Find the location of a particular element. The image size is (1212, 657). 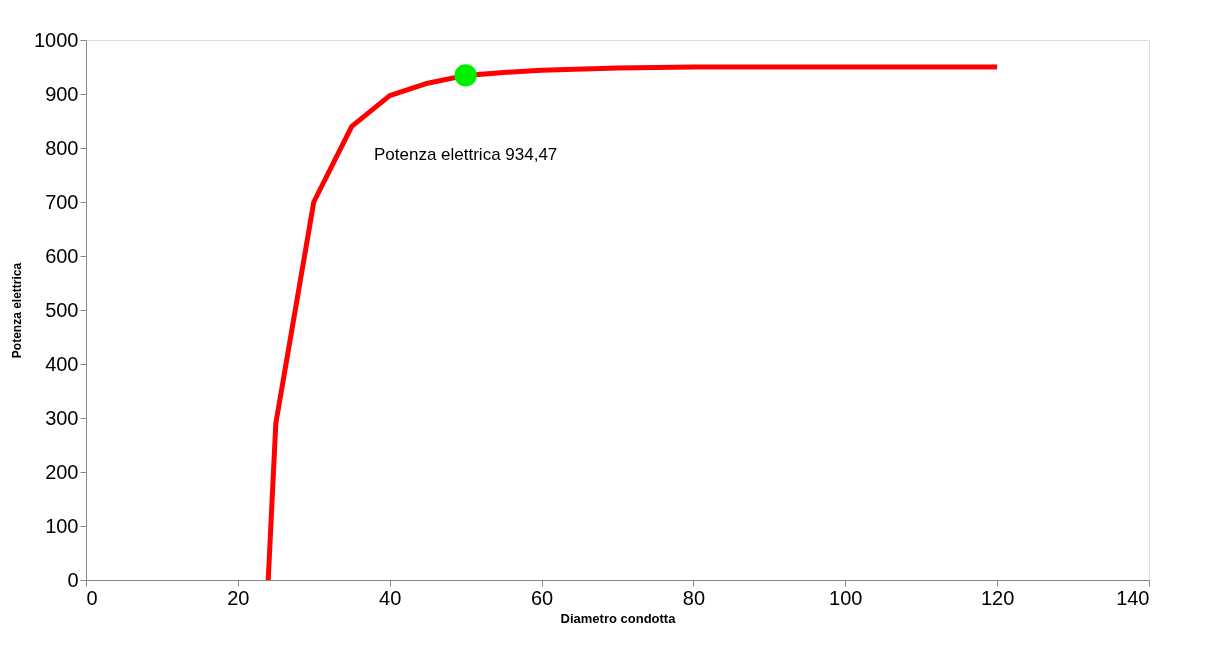

y-tick-label: 700 is located at coordinates (62, 201).